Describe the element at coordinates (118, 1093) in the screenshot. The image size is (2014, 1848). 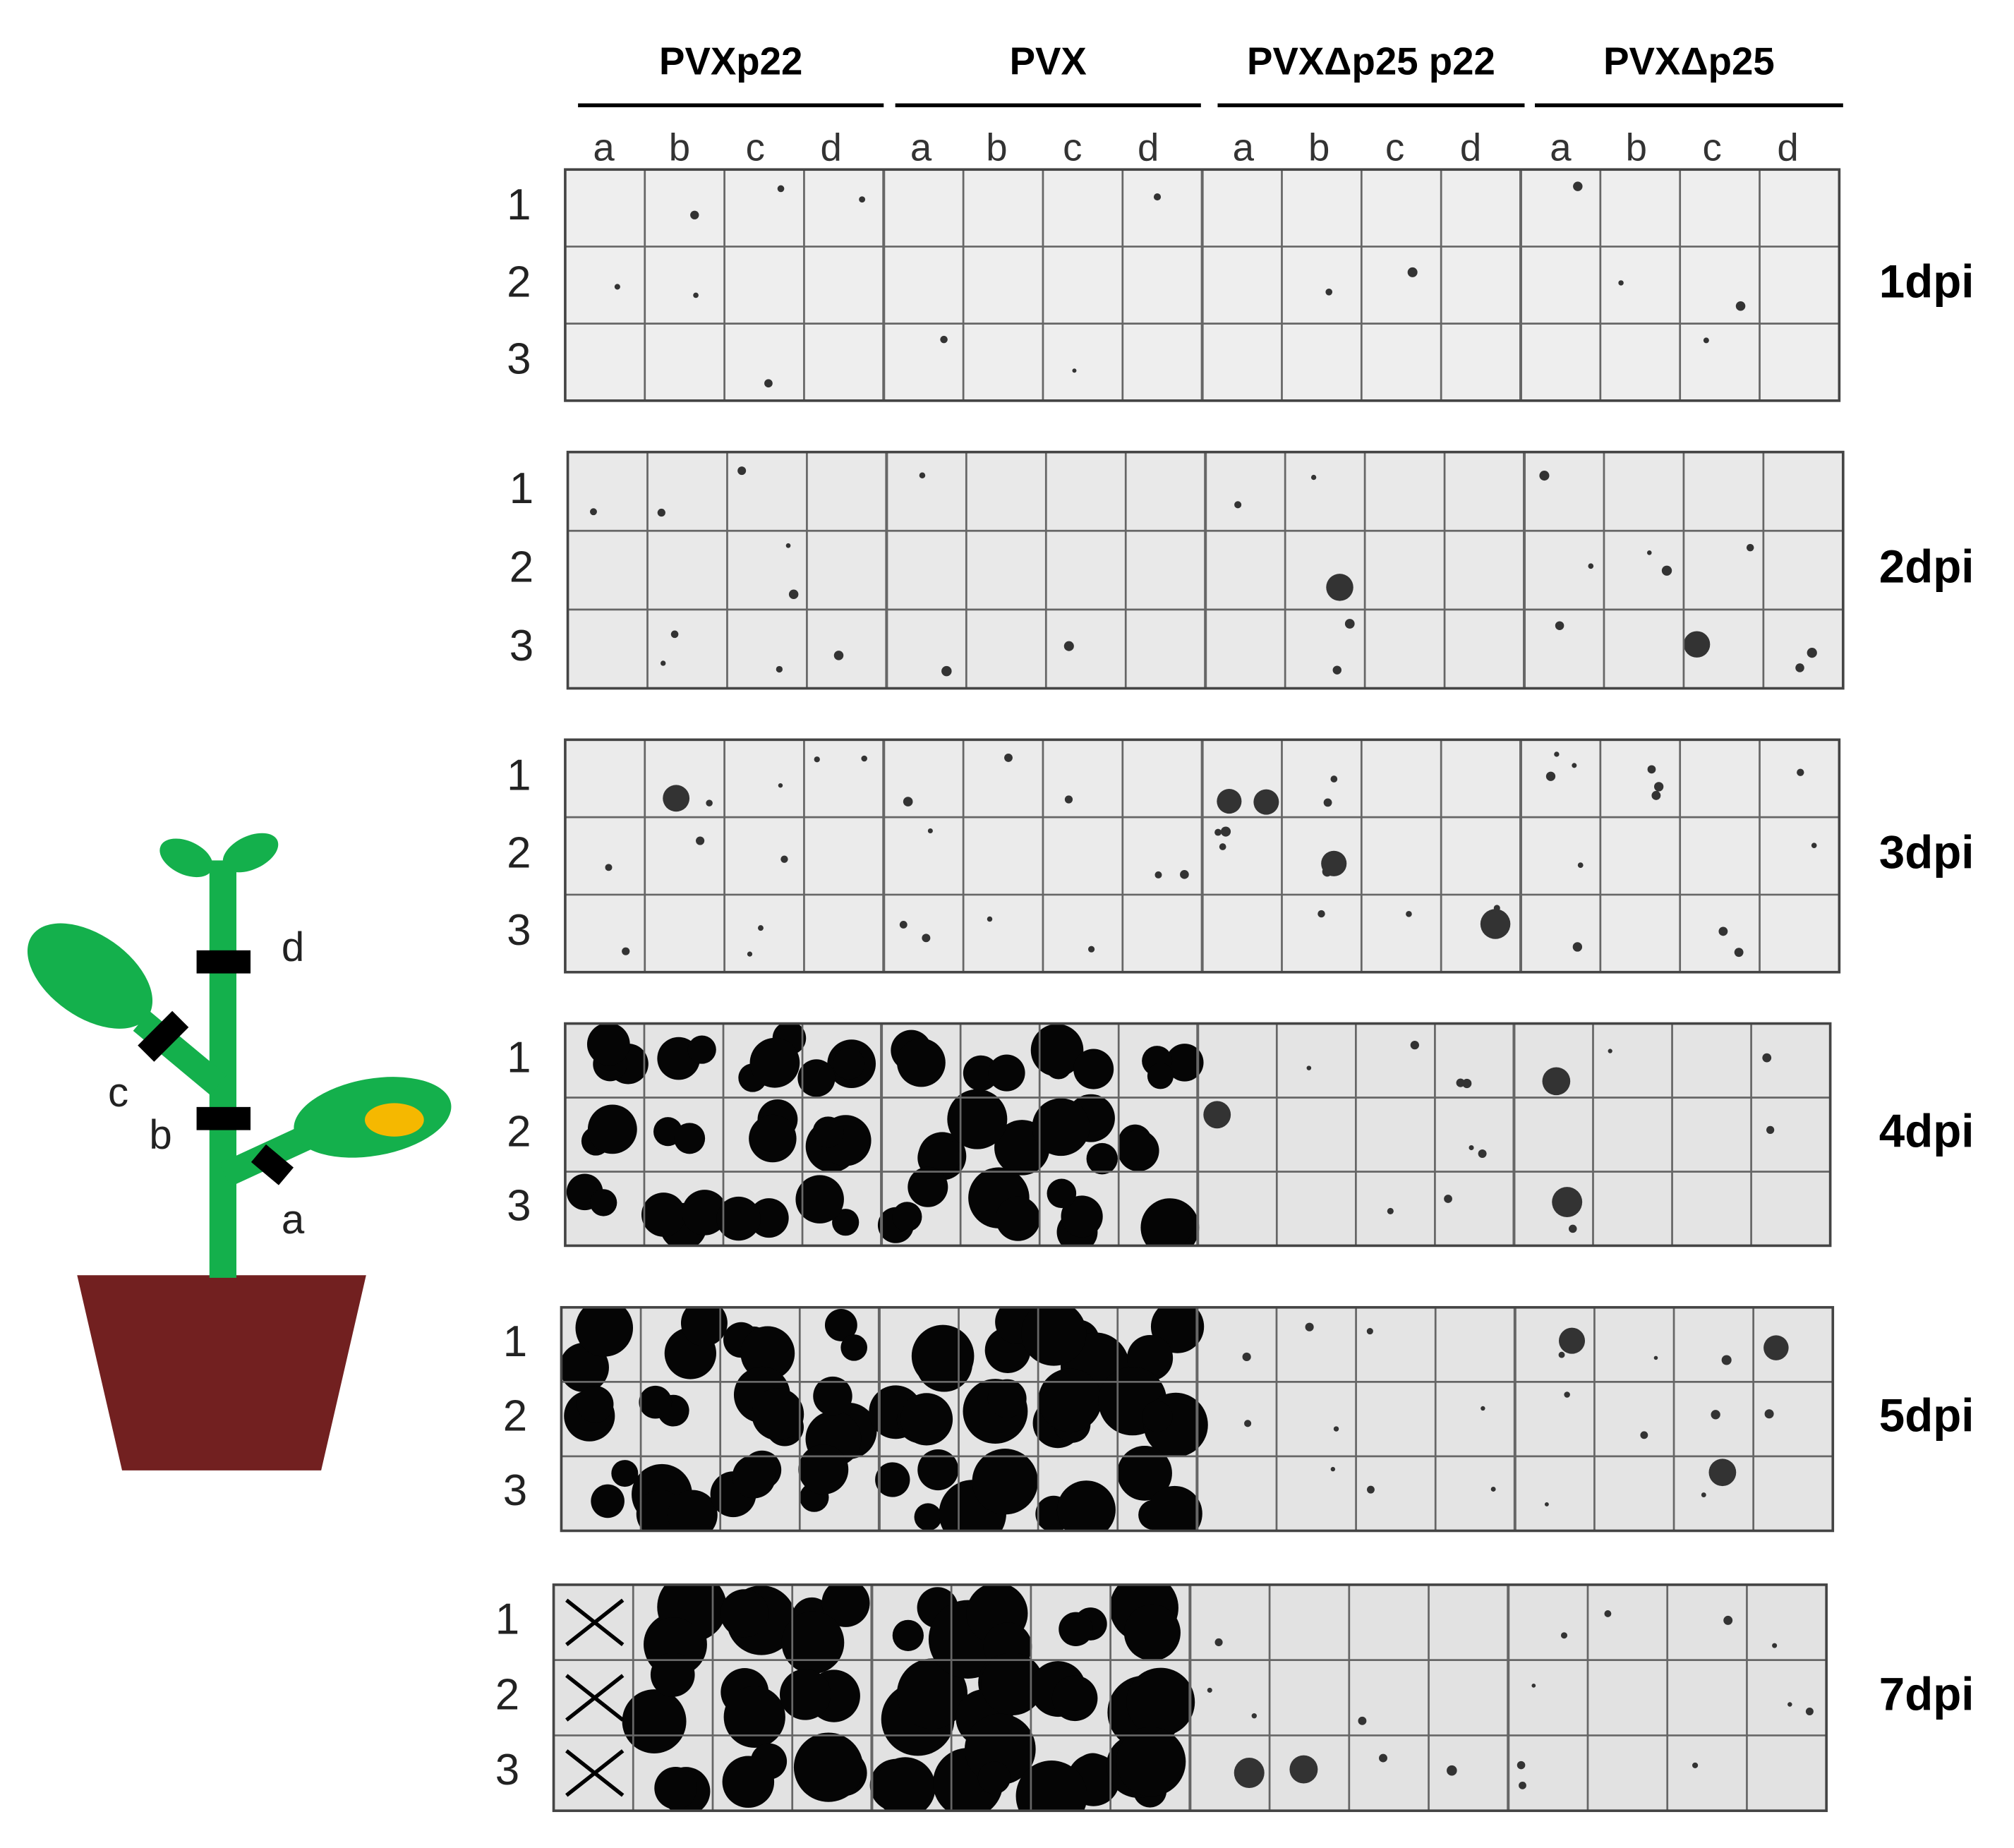
I see `plant-label: c` at that location.